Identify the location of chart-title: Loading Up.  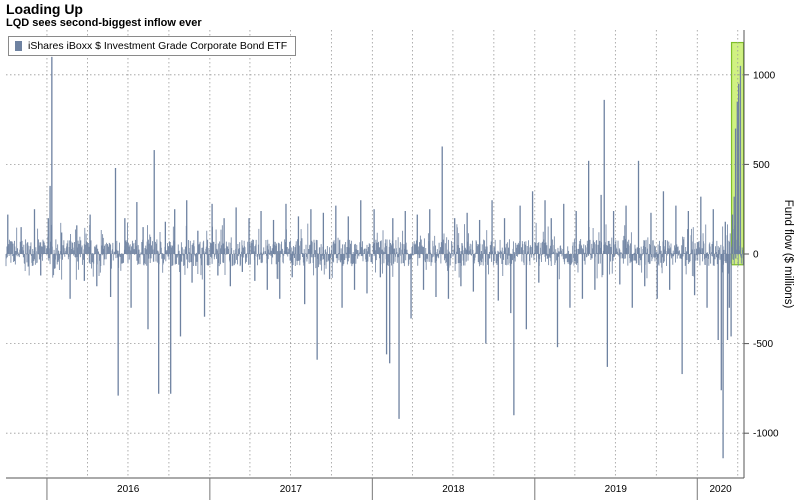
(44, 9).